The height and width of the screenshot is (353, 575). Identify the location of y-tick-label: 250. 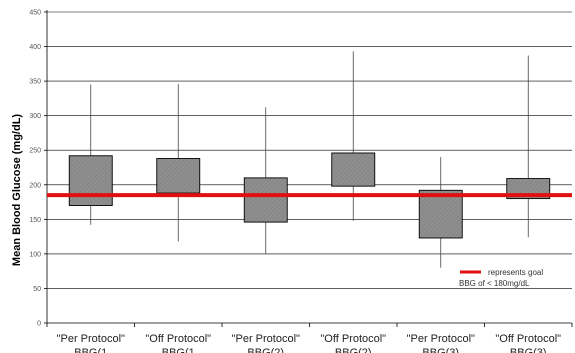
(35, 151).